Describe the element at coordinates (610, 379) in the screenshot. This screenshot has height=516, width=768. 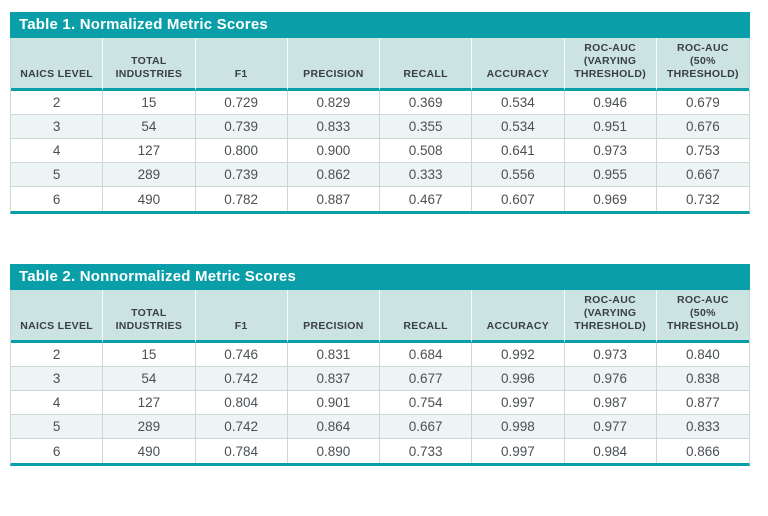
I see `table-cell: 0.976` at that location.